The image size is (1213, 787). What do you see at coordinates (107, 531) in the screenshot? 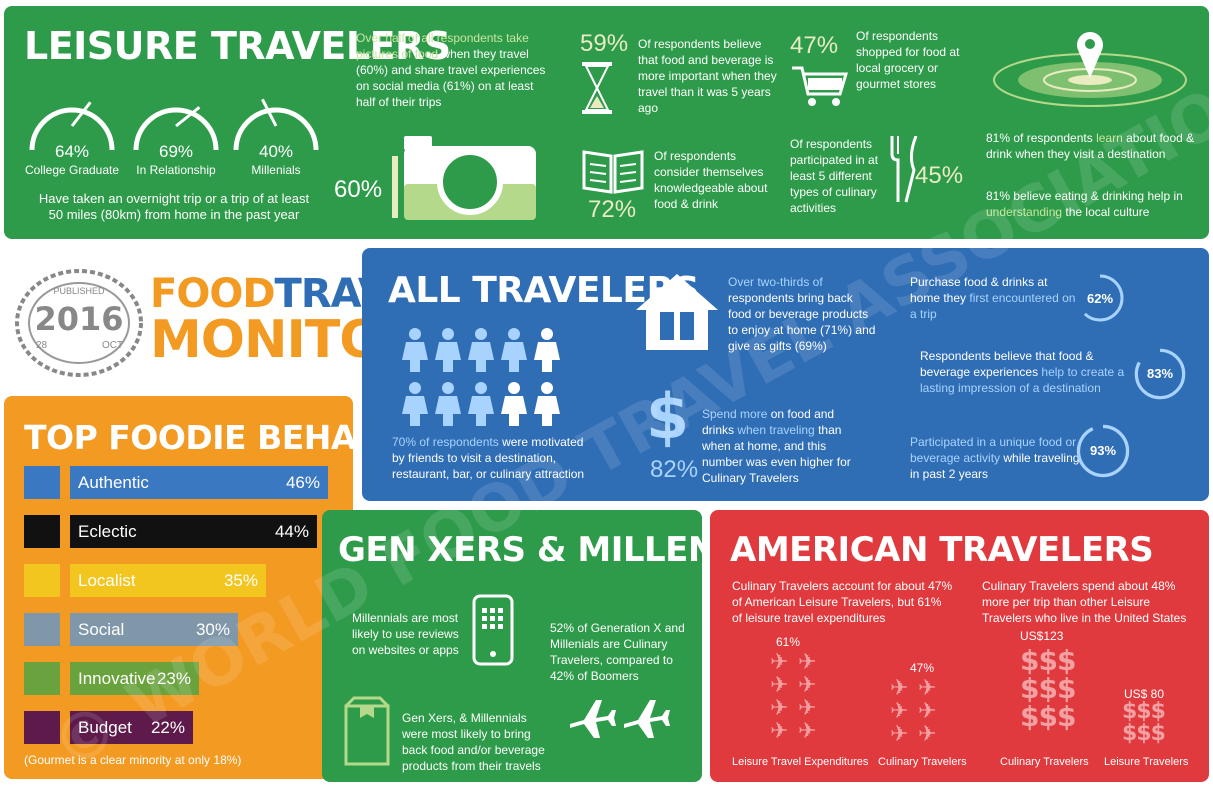
I see `behavior-name: Eclectic` at bounding box center [107, 531].